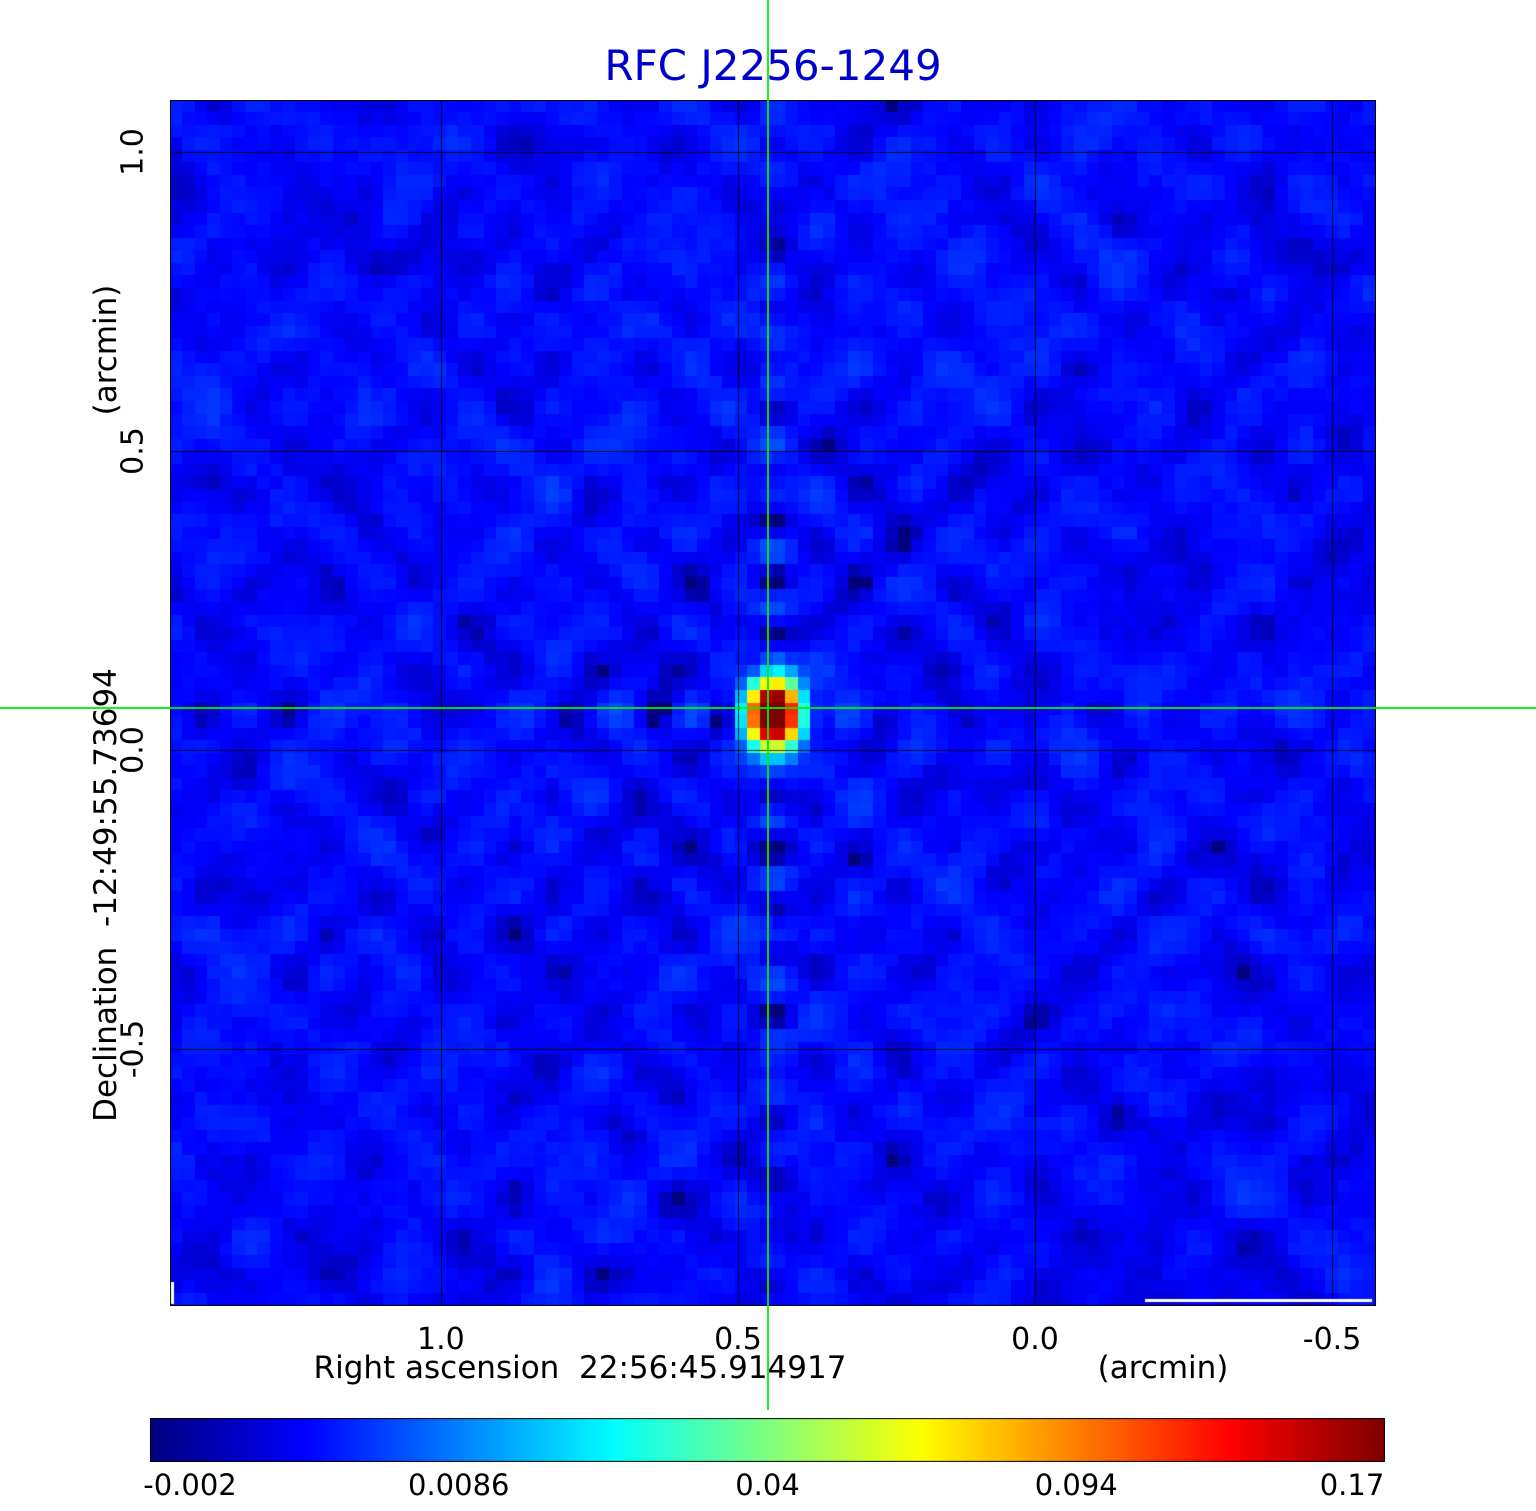  I want to click on plot-title: RFC J2256-1249, so click(773, 65).